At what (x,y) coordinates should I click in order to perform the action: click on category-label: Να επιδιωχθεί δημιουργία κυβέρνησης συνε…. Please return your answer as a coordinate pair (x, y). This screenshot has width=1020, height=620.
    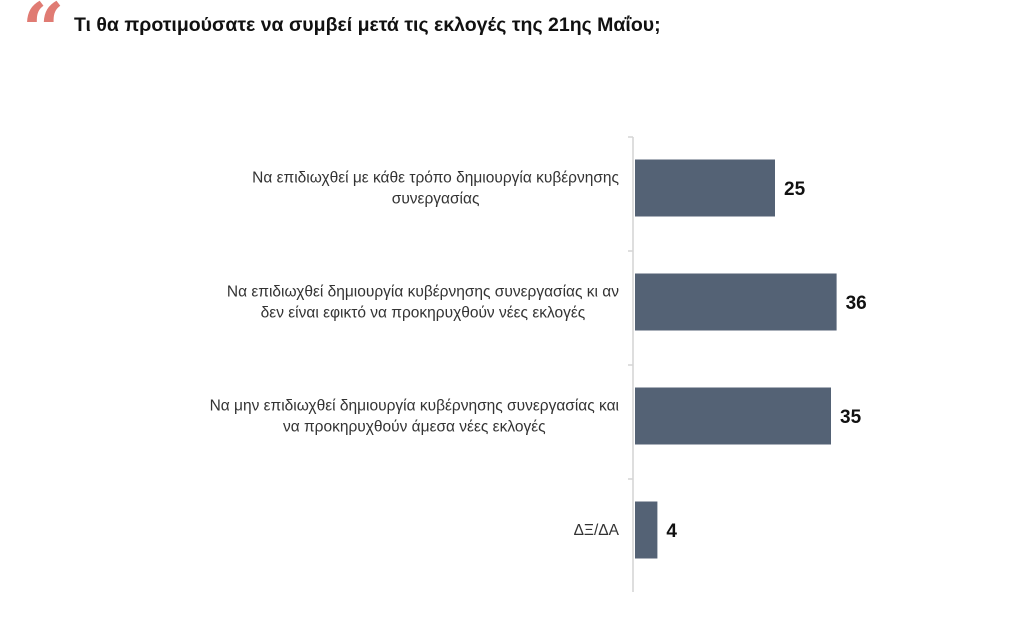
    Looking at the image, I should click on (423, 303).